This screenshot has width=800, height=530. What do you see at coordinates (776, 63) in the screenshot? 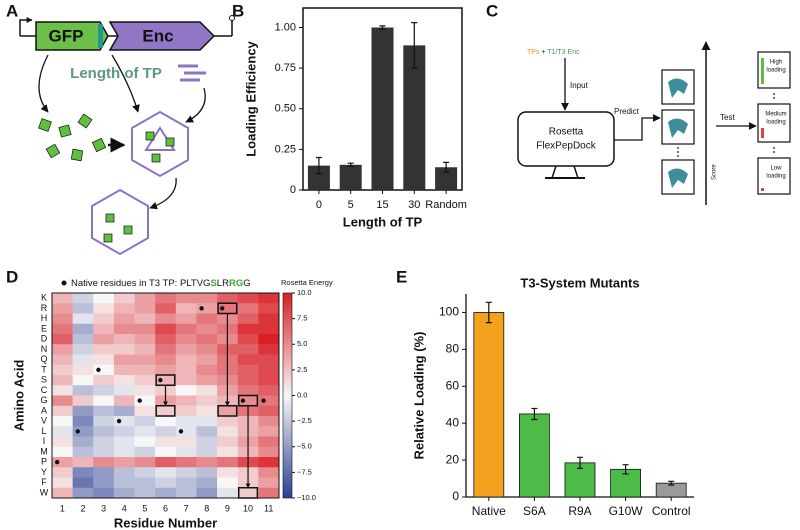
I see `result-text: High` at bounding box center [776, 63].